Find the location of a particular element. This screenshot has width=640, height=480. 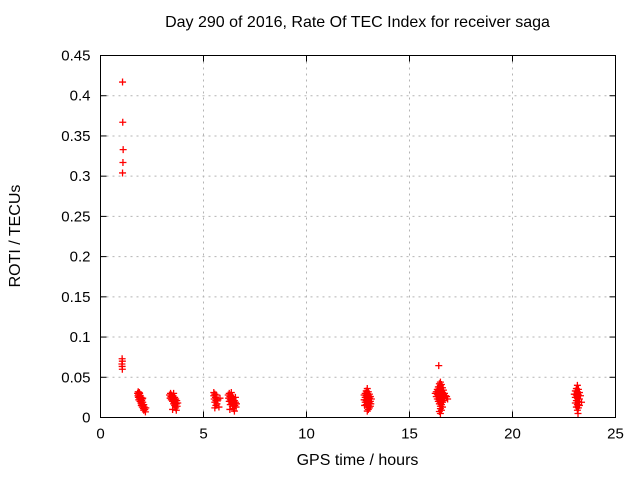

y-tick-label: 0.4 is located at coordinates (80, 96).